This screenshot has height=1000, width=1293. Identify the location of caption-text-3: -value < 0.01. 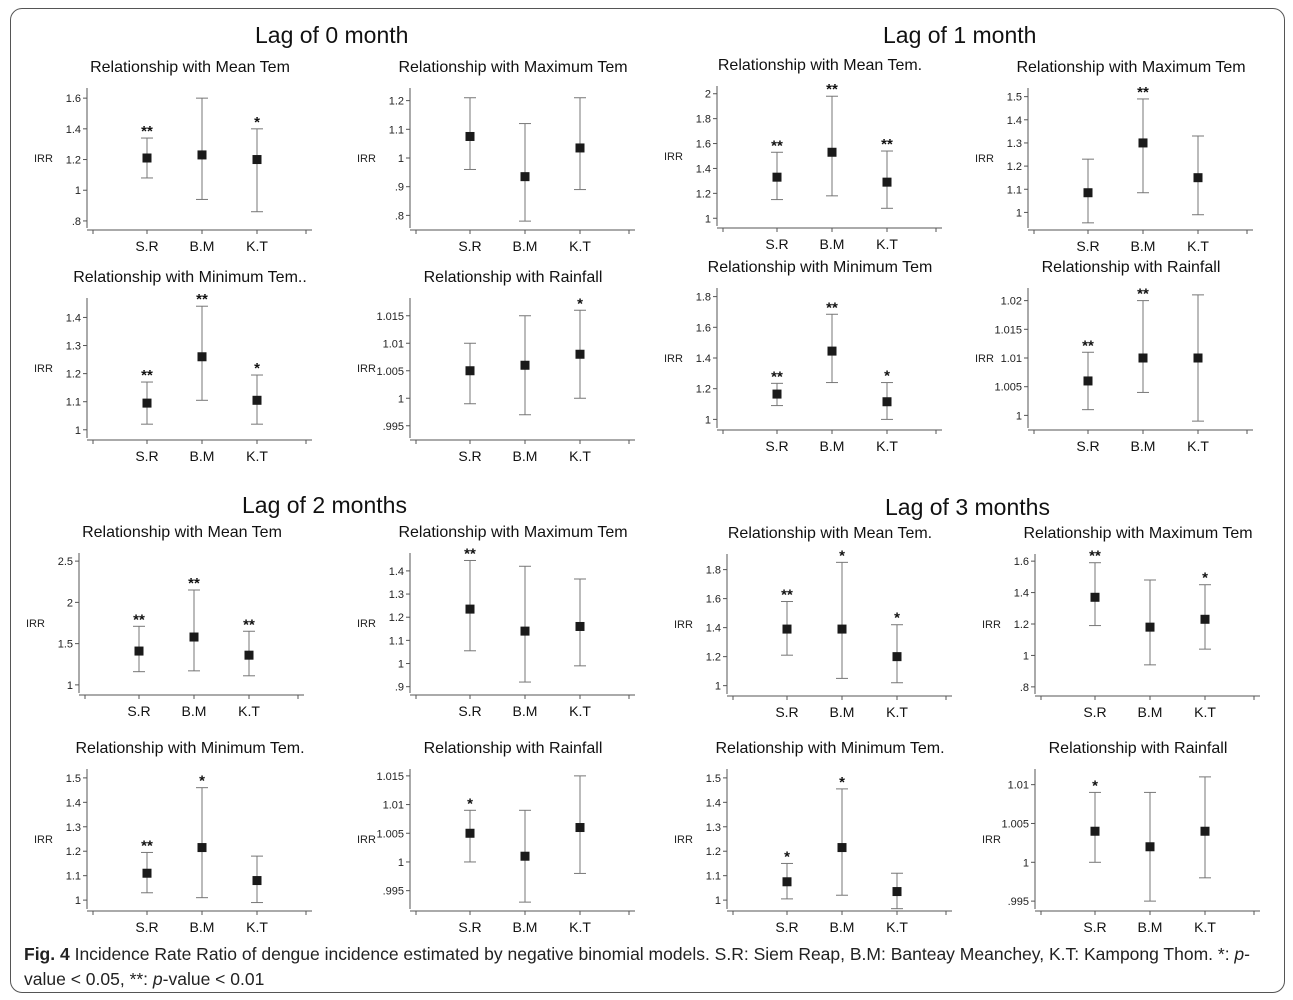
(213, 979).